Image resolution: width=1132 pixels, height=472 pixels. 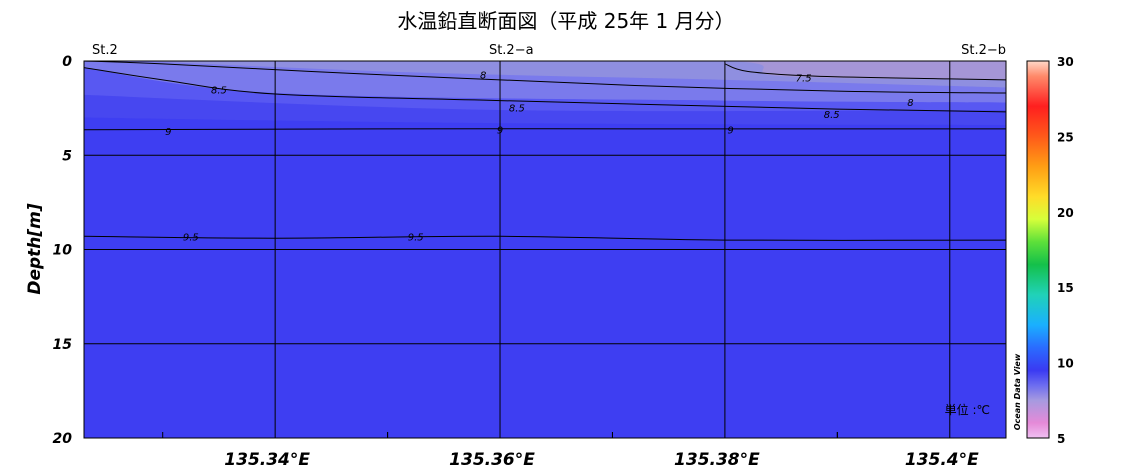 I want to click on colorbar-tick-label: 10, so click(x=1065, y=364).